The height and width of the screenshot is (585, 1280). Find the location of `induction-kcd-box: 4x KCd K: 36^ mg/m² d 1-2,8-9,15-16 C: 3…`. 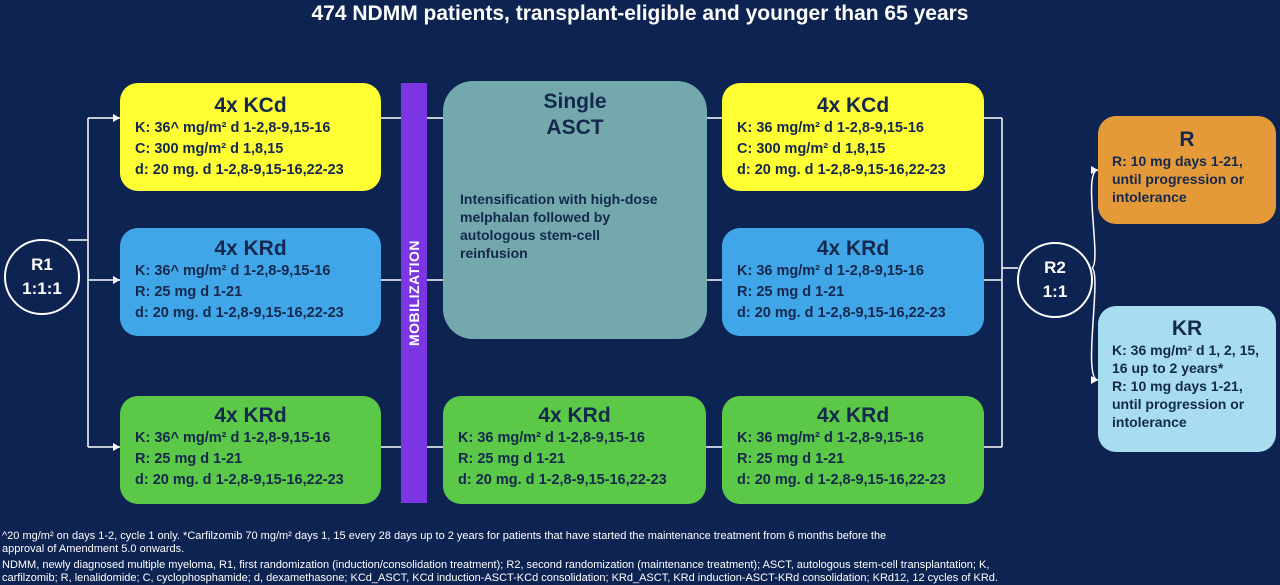

induction-kcd-box: 4x KCd K: 36^ mg/m² d 1-2,8-9,15-16 C: 3… is located at coordinates (250, 137).